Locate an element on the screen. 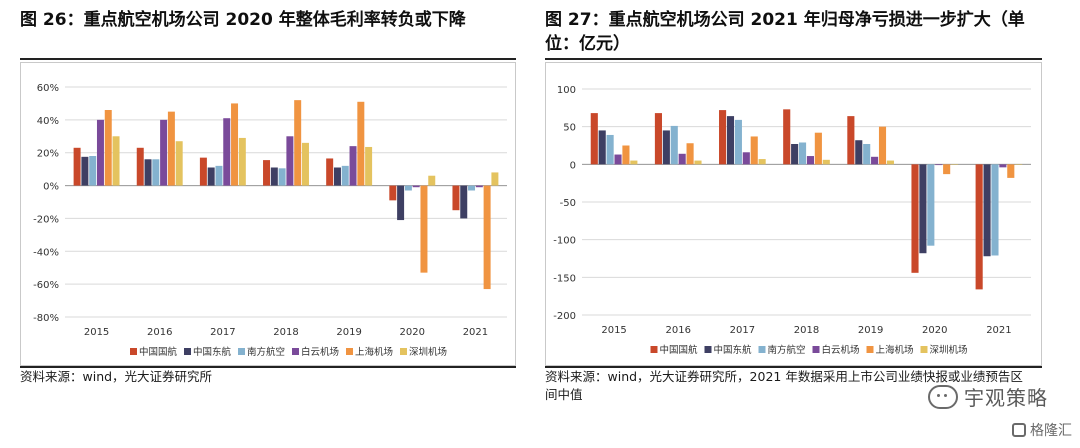 The width and height of the screenshot is (1080, 448). y-tick-label: -150 is located at coordinates (564, 278).